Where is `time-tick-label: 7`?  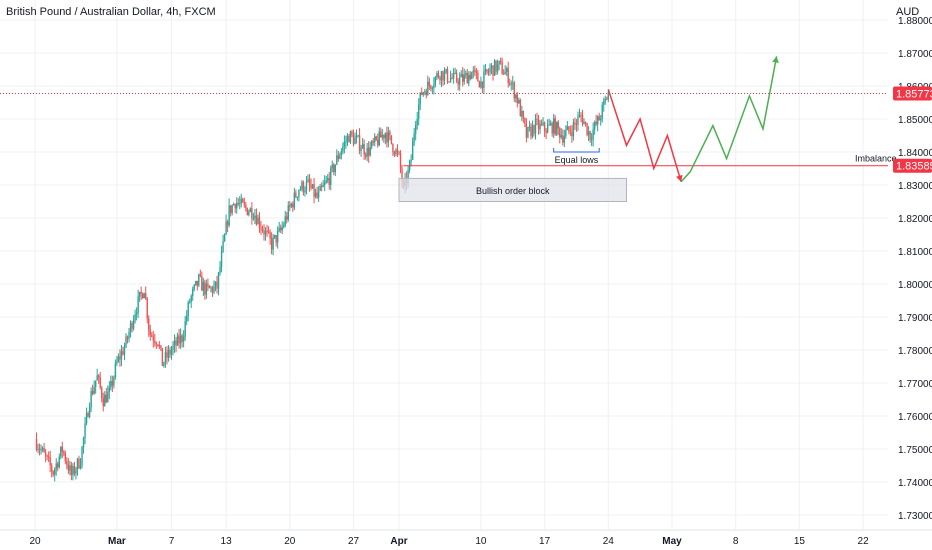 time-tick-label: 7 is located at coordinates (172, 541).